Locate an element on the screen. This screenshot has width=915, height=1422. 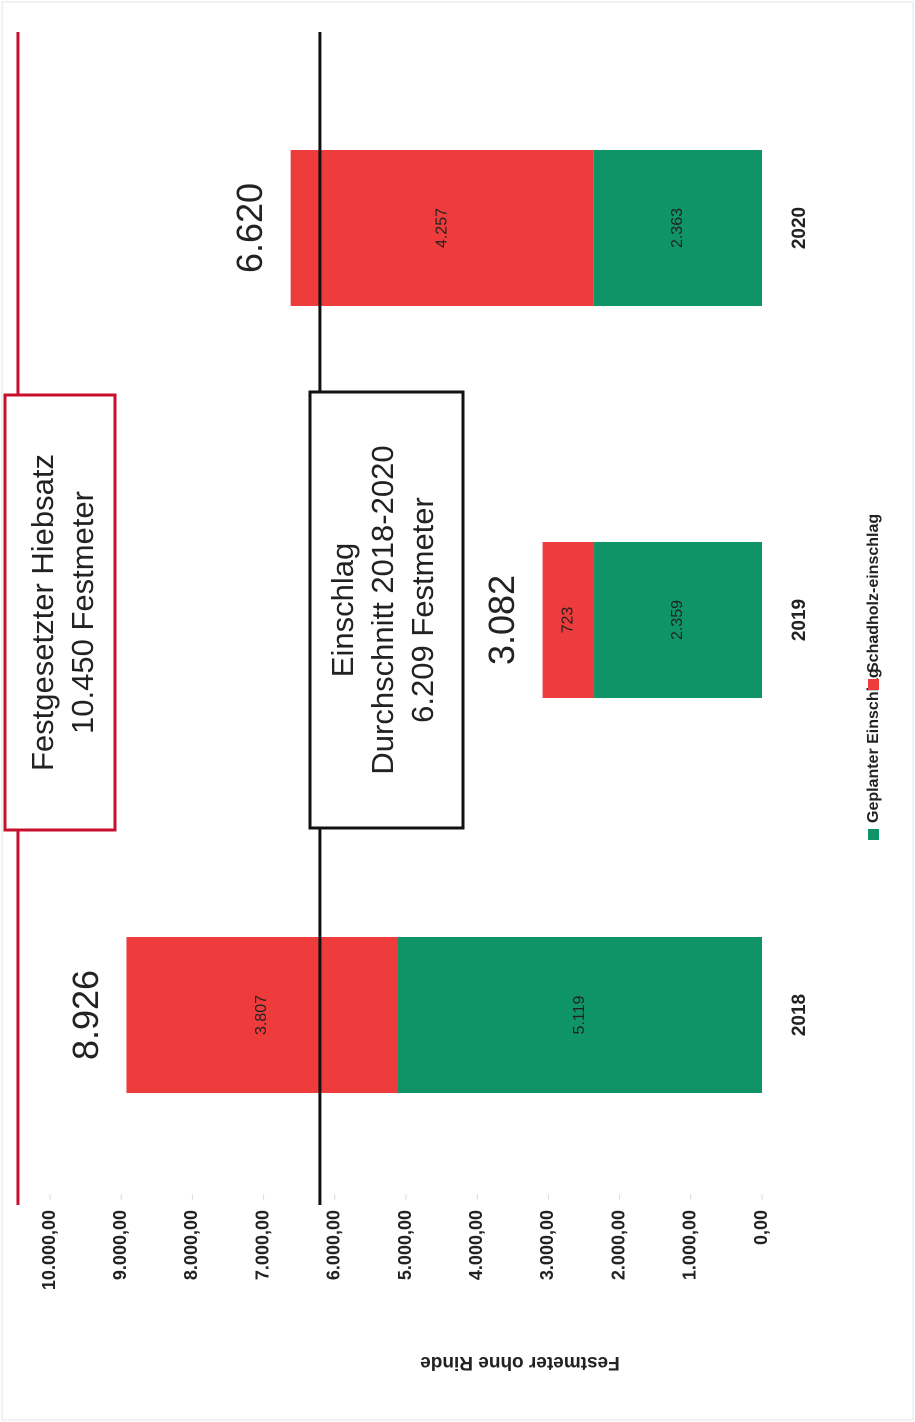
y-tick-label: 8.000,00 is located at coordinates (191, 1245).